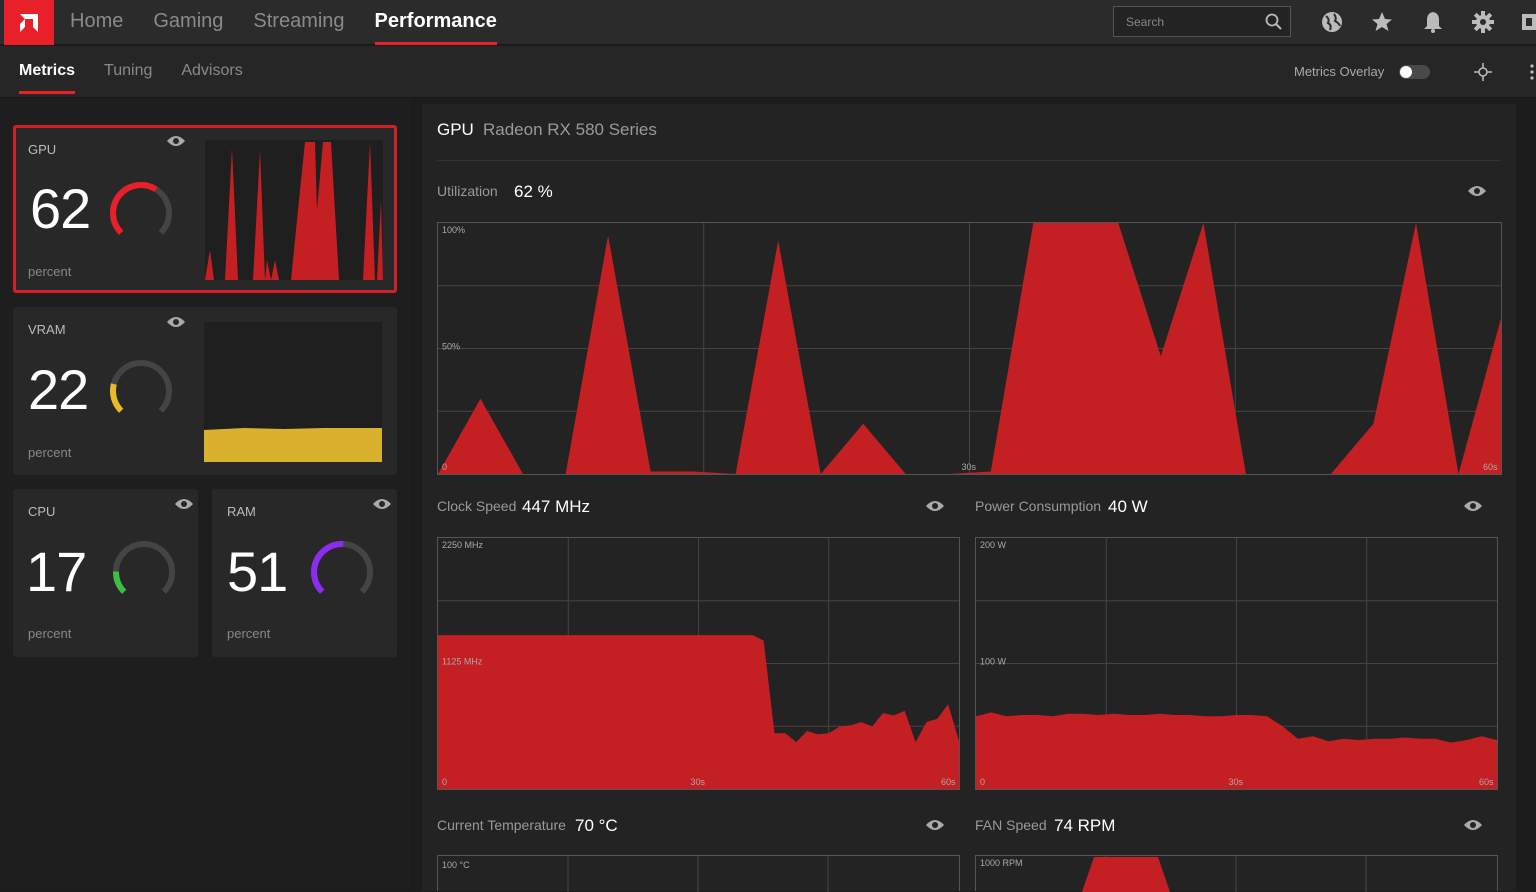  What do you see at coordinates (455, 129) in the screenshot?
I see `detail-title: GPU` at bounding box center [455, 129].